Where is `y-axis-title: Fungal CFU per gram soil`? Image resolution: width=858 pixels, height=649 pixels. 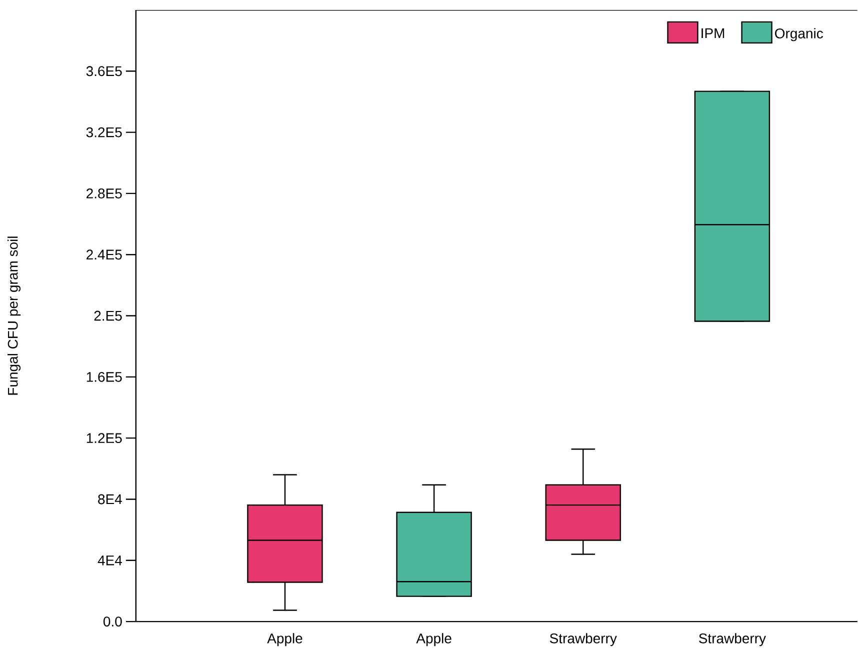
y-axis-title: Fungal CFU per gram soil is located at coordinates (14, 315).